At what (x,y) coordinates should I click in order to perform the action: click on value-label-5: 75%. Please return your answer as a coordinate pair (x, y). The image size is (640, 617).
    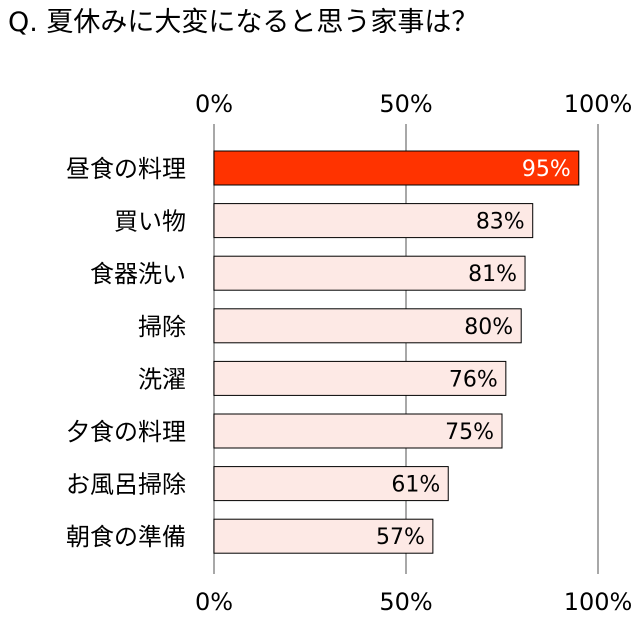
    Looking at the image, I should click on (469, 432).